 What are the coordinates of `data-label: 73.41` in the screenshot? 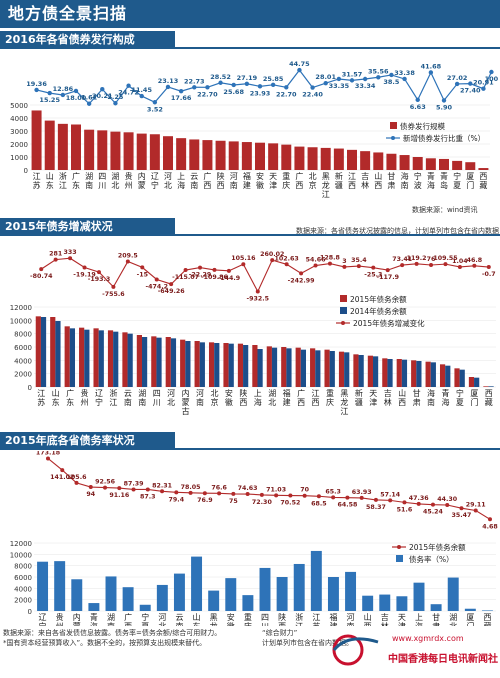 It's located at (402, 259).